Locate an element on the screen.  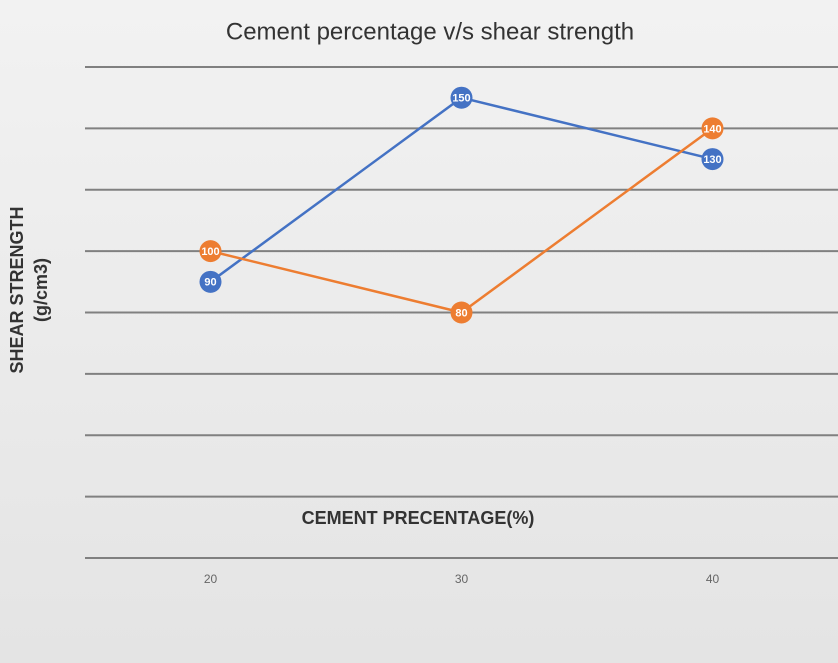
x-axis-label: CEMENT PRECENTAGE(%) is located at coordinates (418, 518).